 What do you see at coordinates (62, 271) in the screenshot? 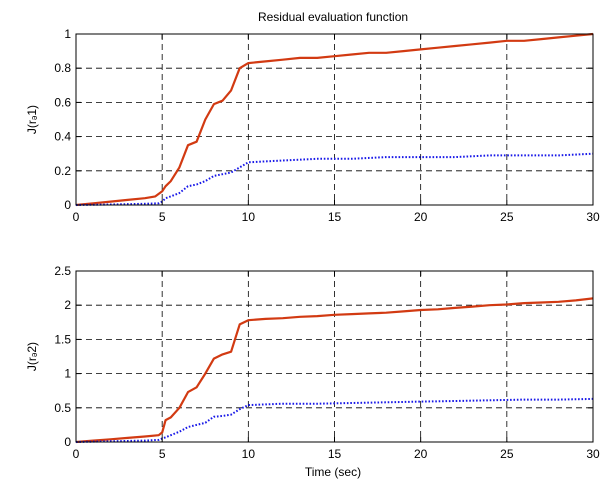
I see `y-tick-label: 2.5` at bounding box center [62, 271].